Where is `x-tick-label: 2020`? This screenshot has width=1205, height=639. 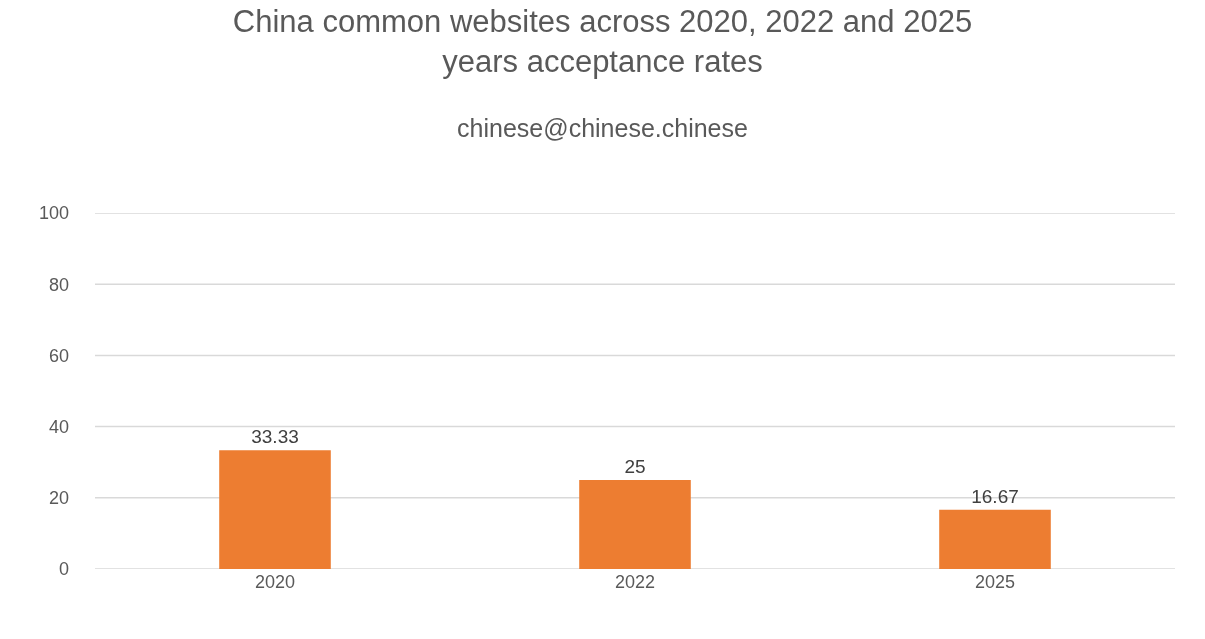
x-tick-label: 2020 is located at coordinates (275, 582).